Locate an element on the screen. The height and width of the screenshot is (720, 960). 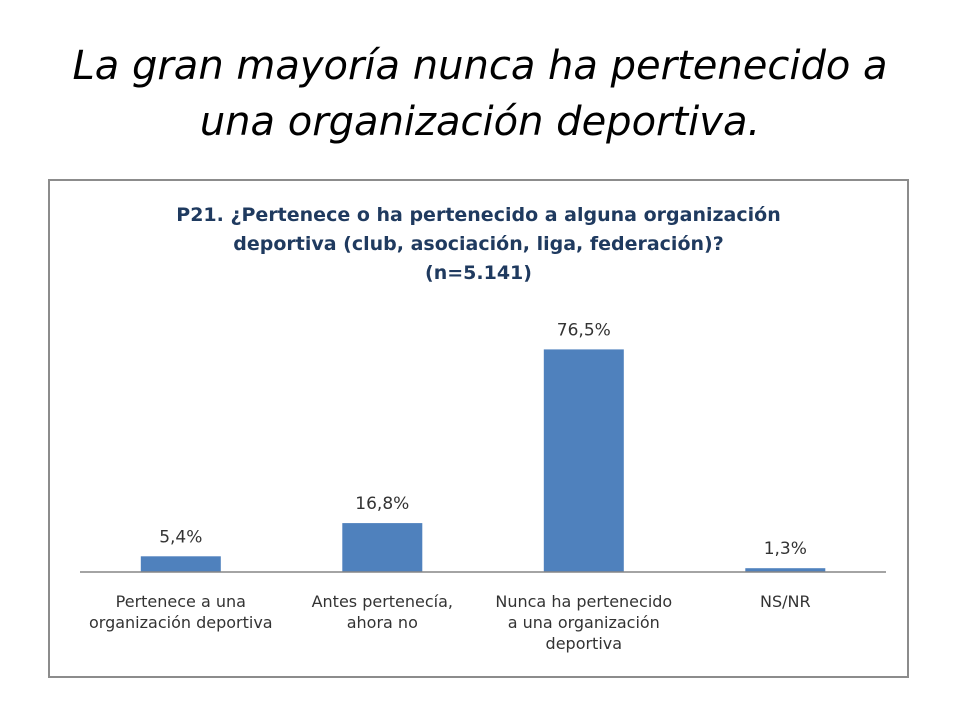
data-label-2: 16,8% is located at coordinates (382, 504).